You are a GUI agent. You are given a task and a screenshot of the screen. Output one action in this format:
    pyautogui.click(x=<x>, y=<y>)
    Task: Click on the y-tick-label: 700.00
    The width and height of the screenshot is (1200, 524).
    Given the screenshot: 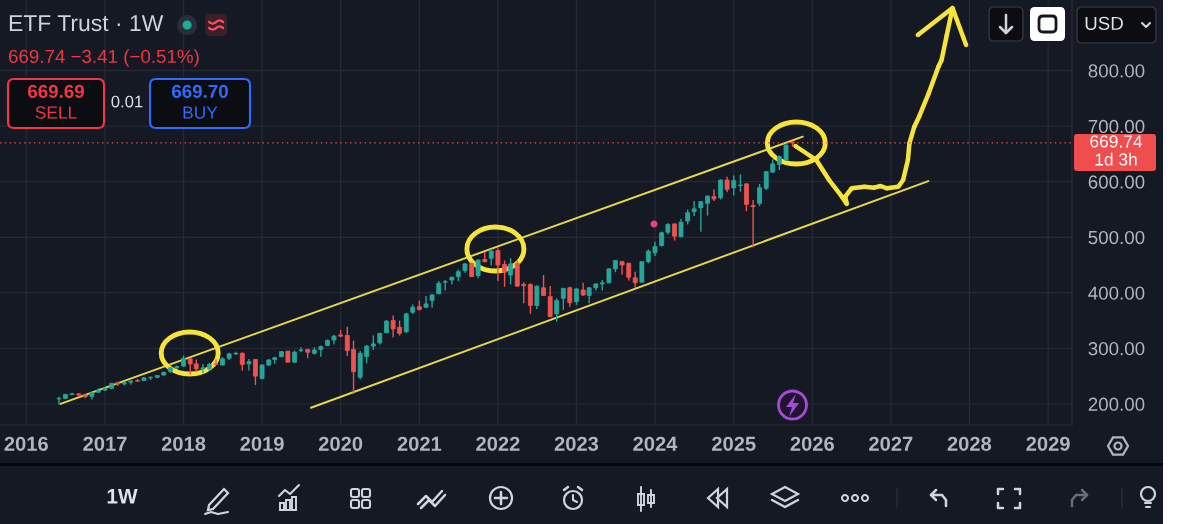 What is the action you would take?
    pyautogui.click(x=1116, y=126)
    